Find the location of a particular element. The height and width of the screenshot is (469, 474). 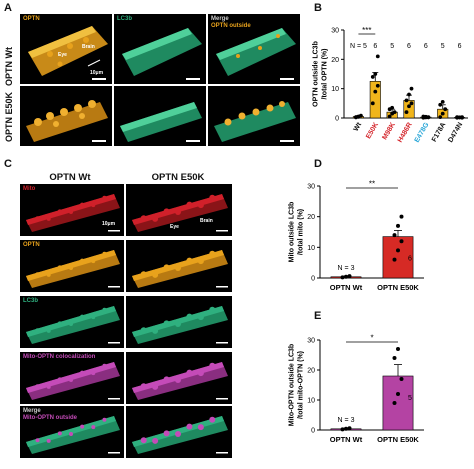

panel-c-letter: C is located at coordinates (8, 164).